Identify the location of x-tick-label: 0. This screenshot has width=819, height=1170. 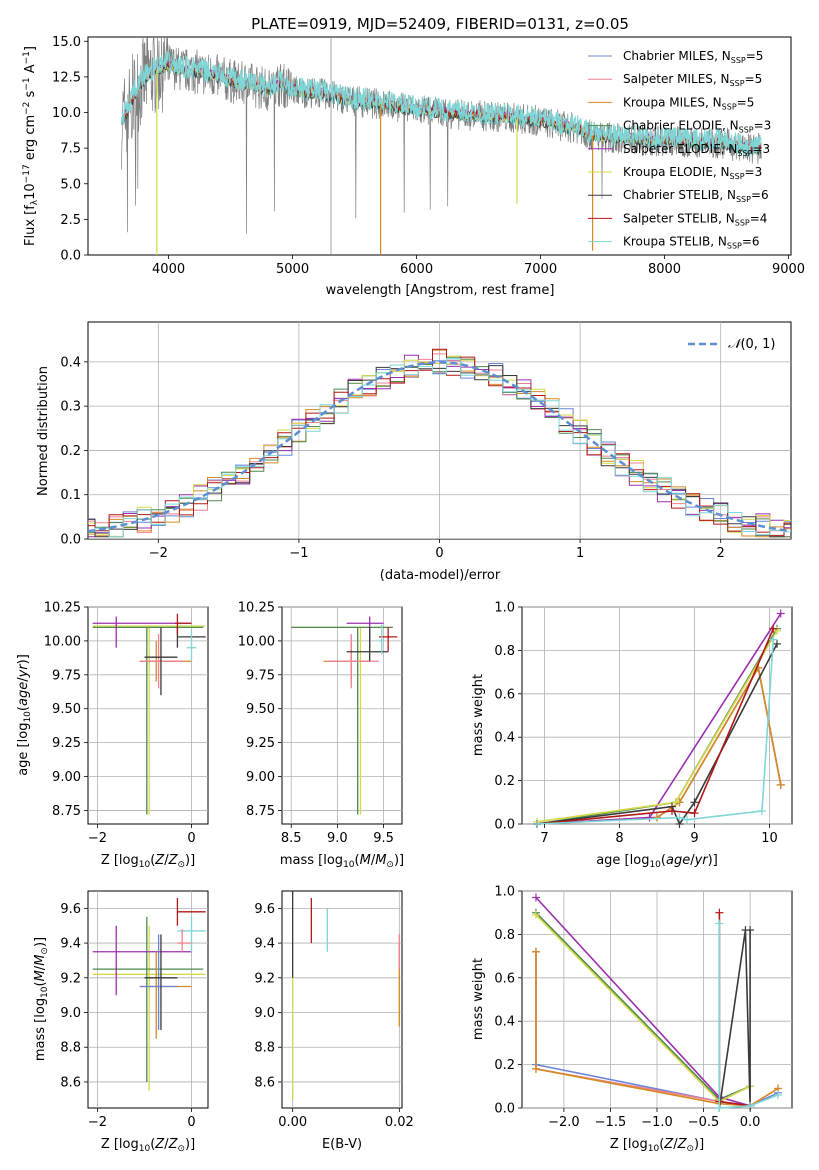
(191, 1122).